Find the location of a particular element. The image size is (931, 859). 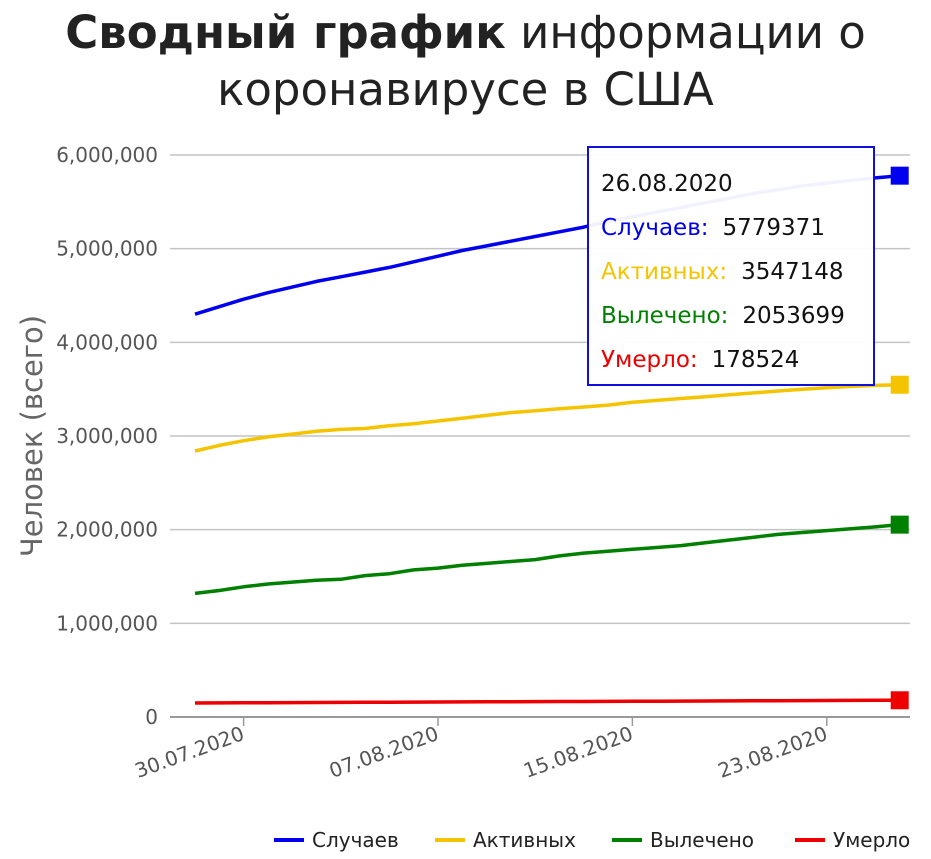

x-axis: 30.07.2020 07.08.2020 15.08.2020 23.08.2020 is located at coordinates (481, 750).